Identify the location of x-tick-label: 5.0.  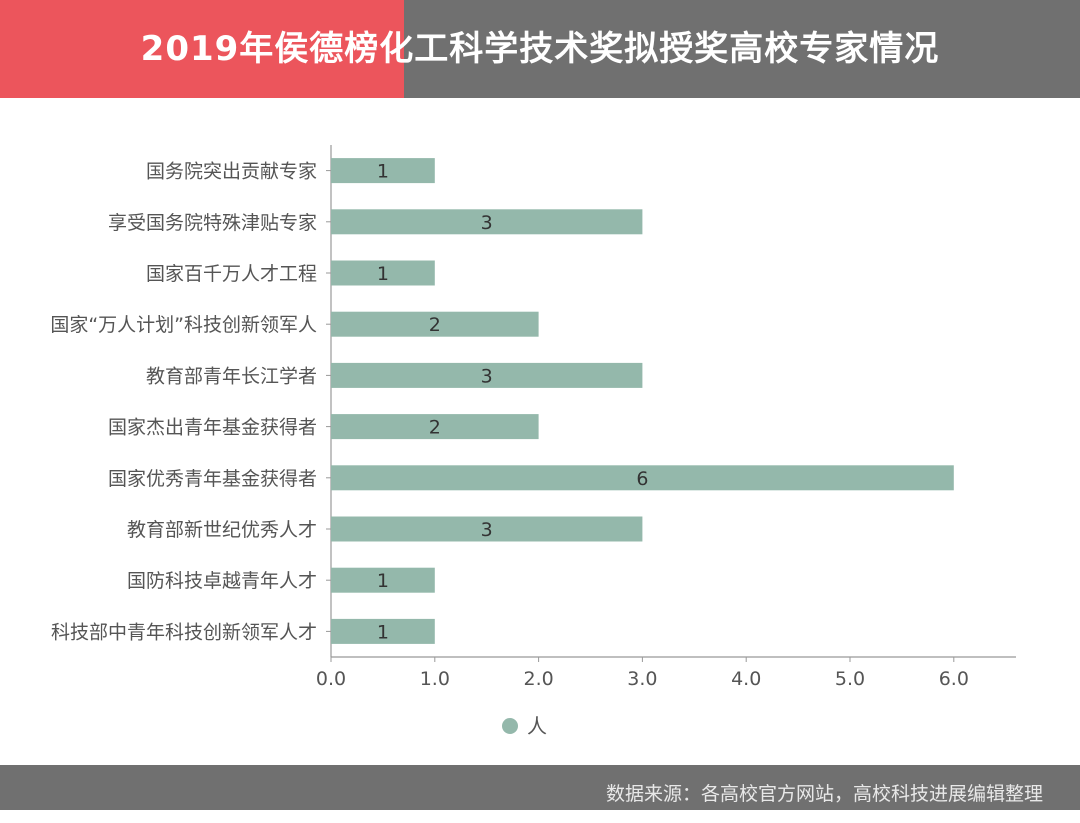
(850, 679).